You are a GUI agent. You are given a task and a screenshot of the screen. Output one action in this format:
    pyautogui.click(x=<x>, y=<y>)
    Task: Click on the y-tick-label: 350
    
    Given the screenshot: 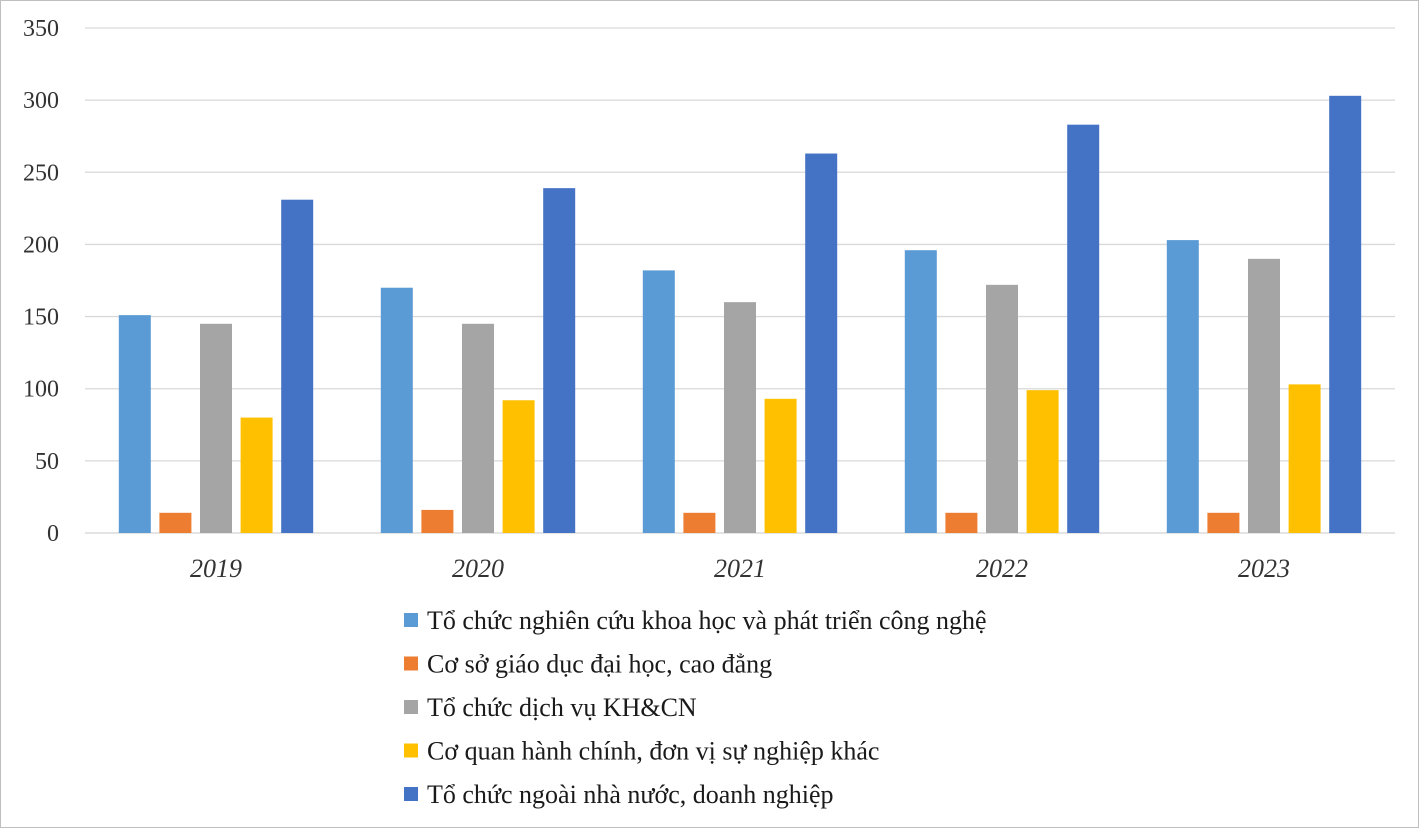 What is the action you would take?
    pyautogui.click(x=41, y=29)
    